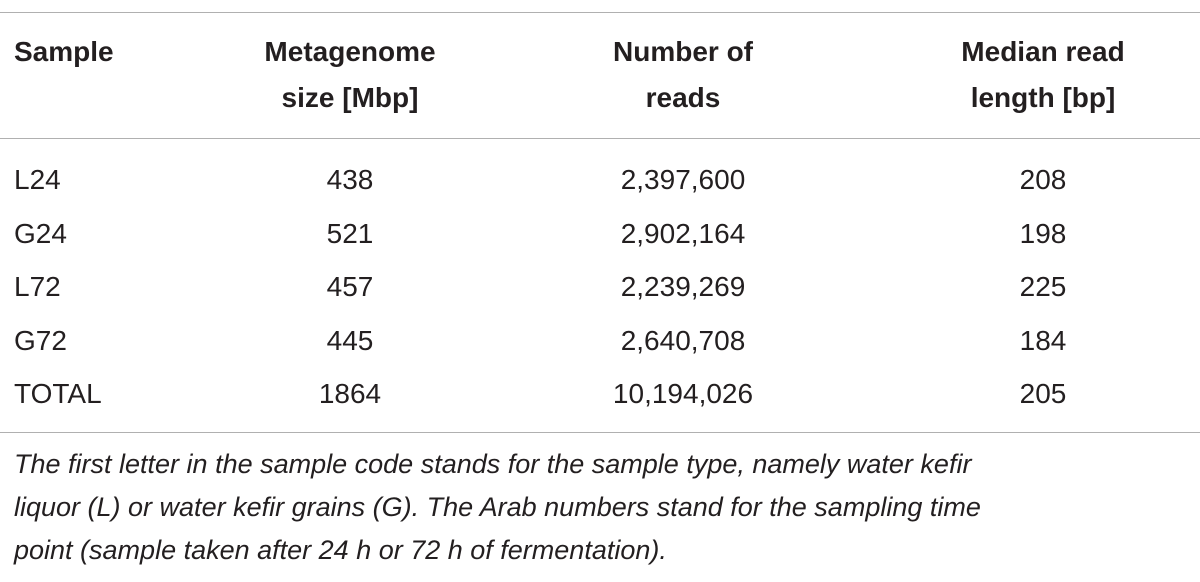  I want to click on header-cell: Number of, so click(683, 51).